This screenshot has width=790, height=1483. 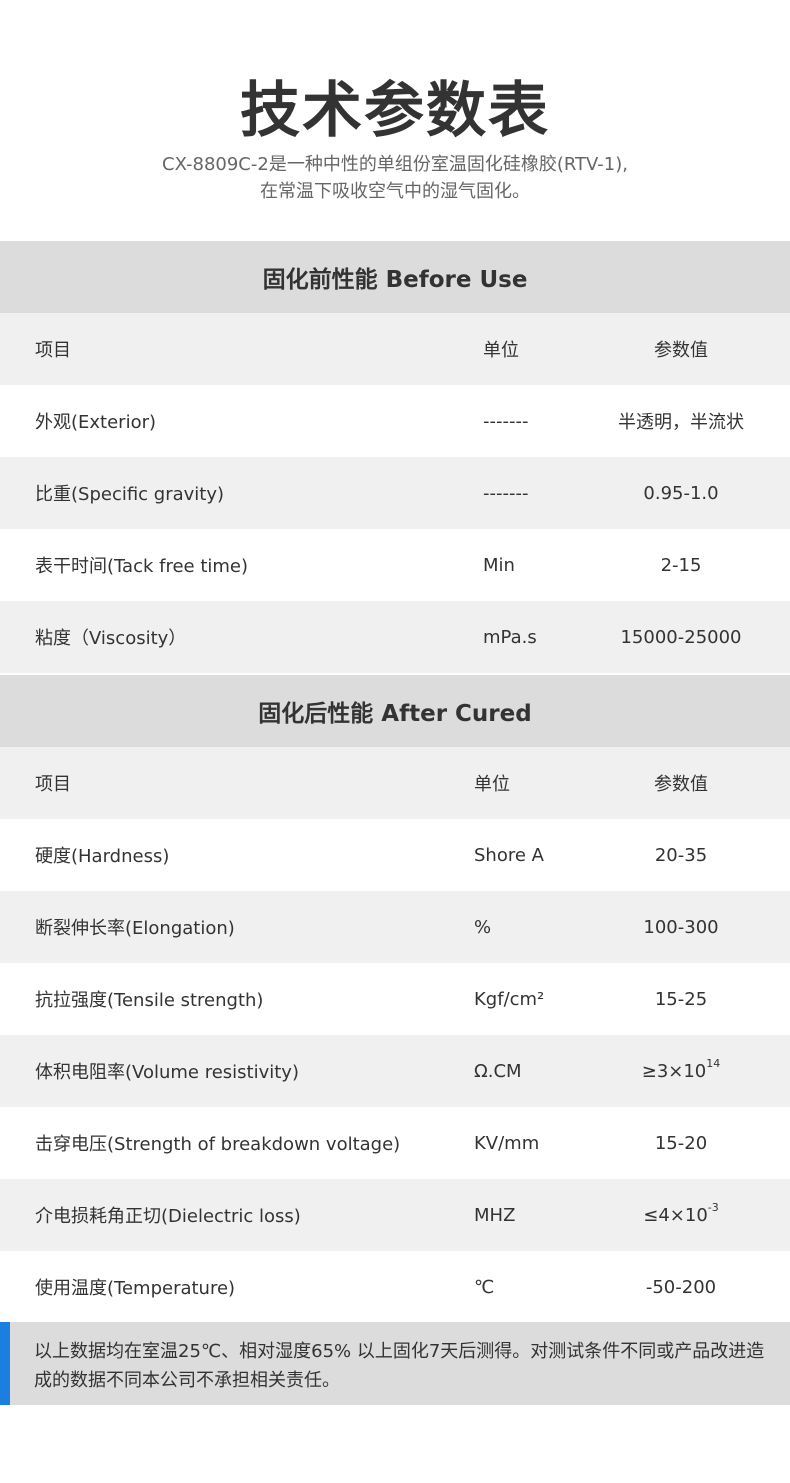 I want to click on row-item: 硬度(Hardness), so click(x=102, y=856).